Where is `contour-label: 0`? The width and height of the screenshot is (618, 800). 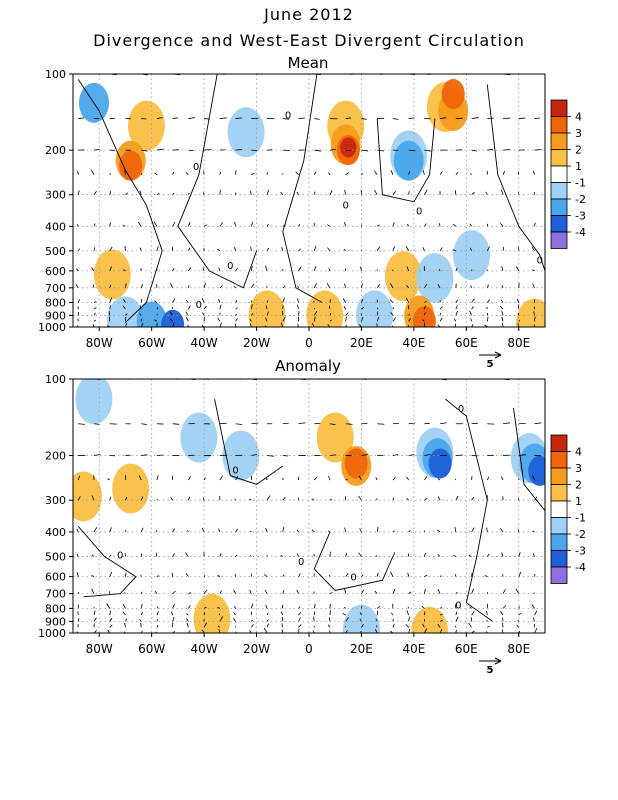
contour-label: 0 is located at coordinates (346, 205).